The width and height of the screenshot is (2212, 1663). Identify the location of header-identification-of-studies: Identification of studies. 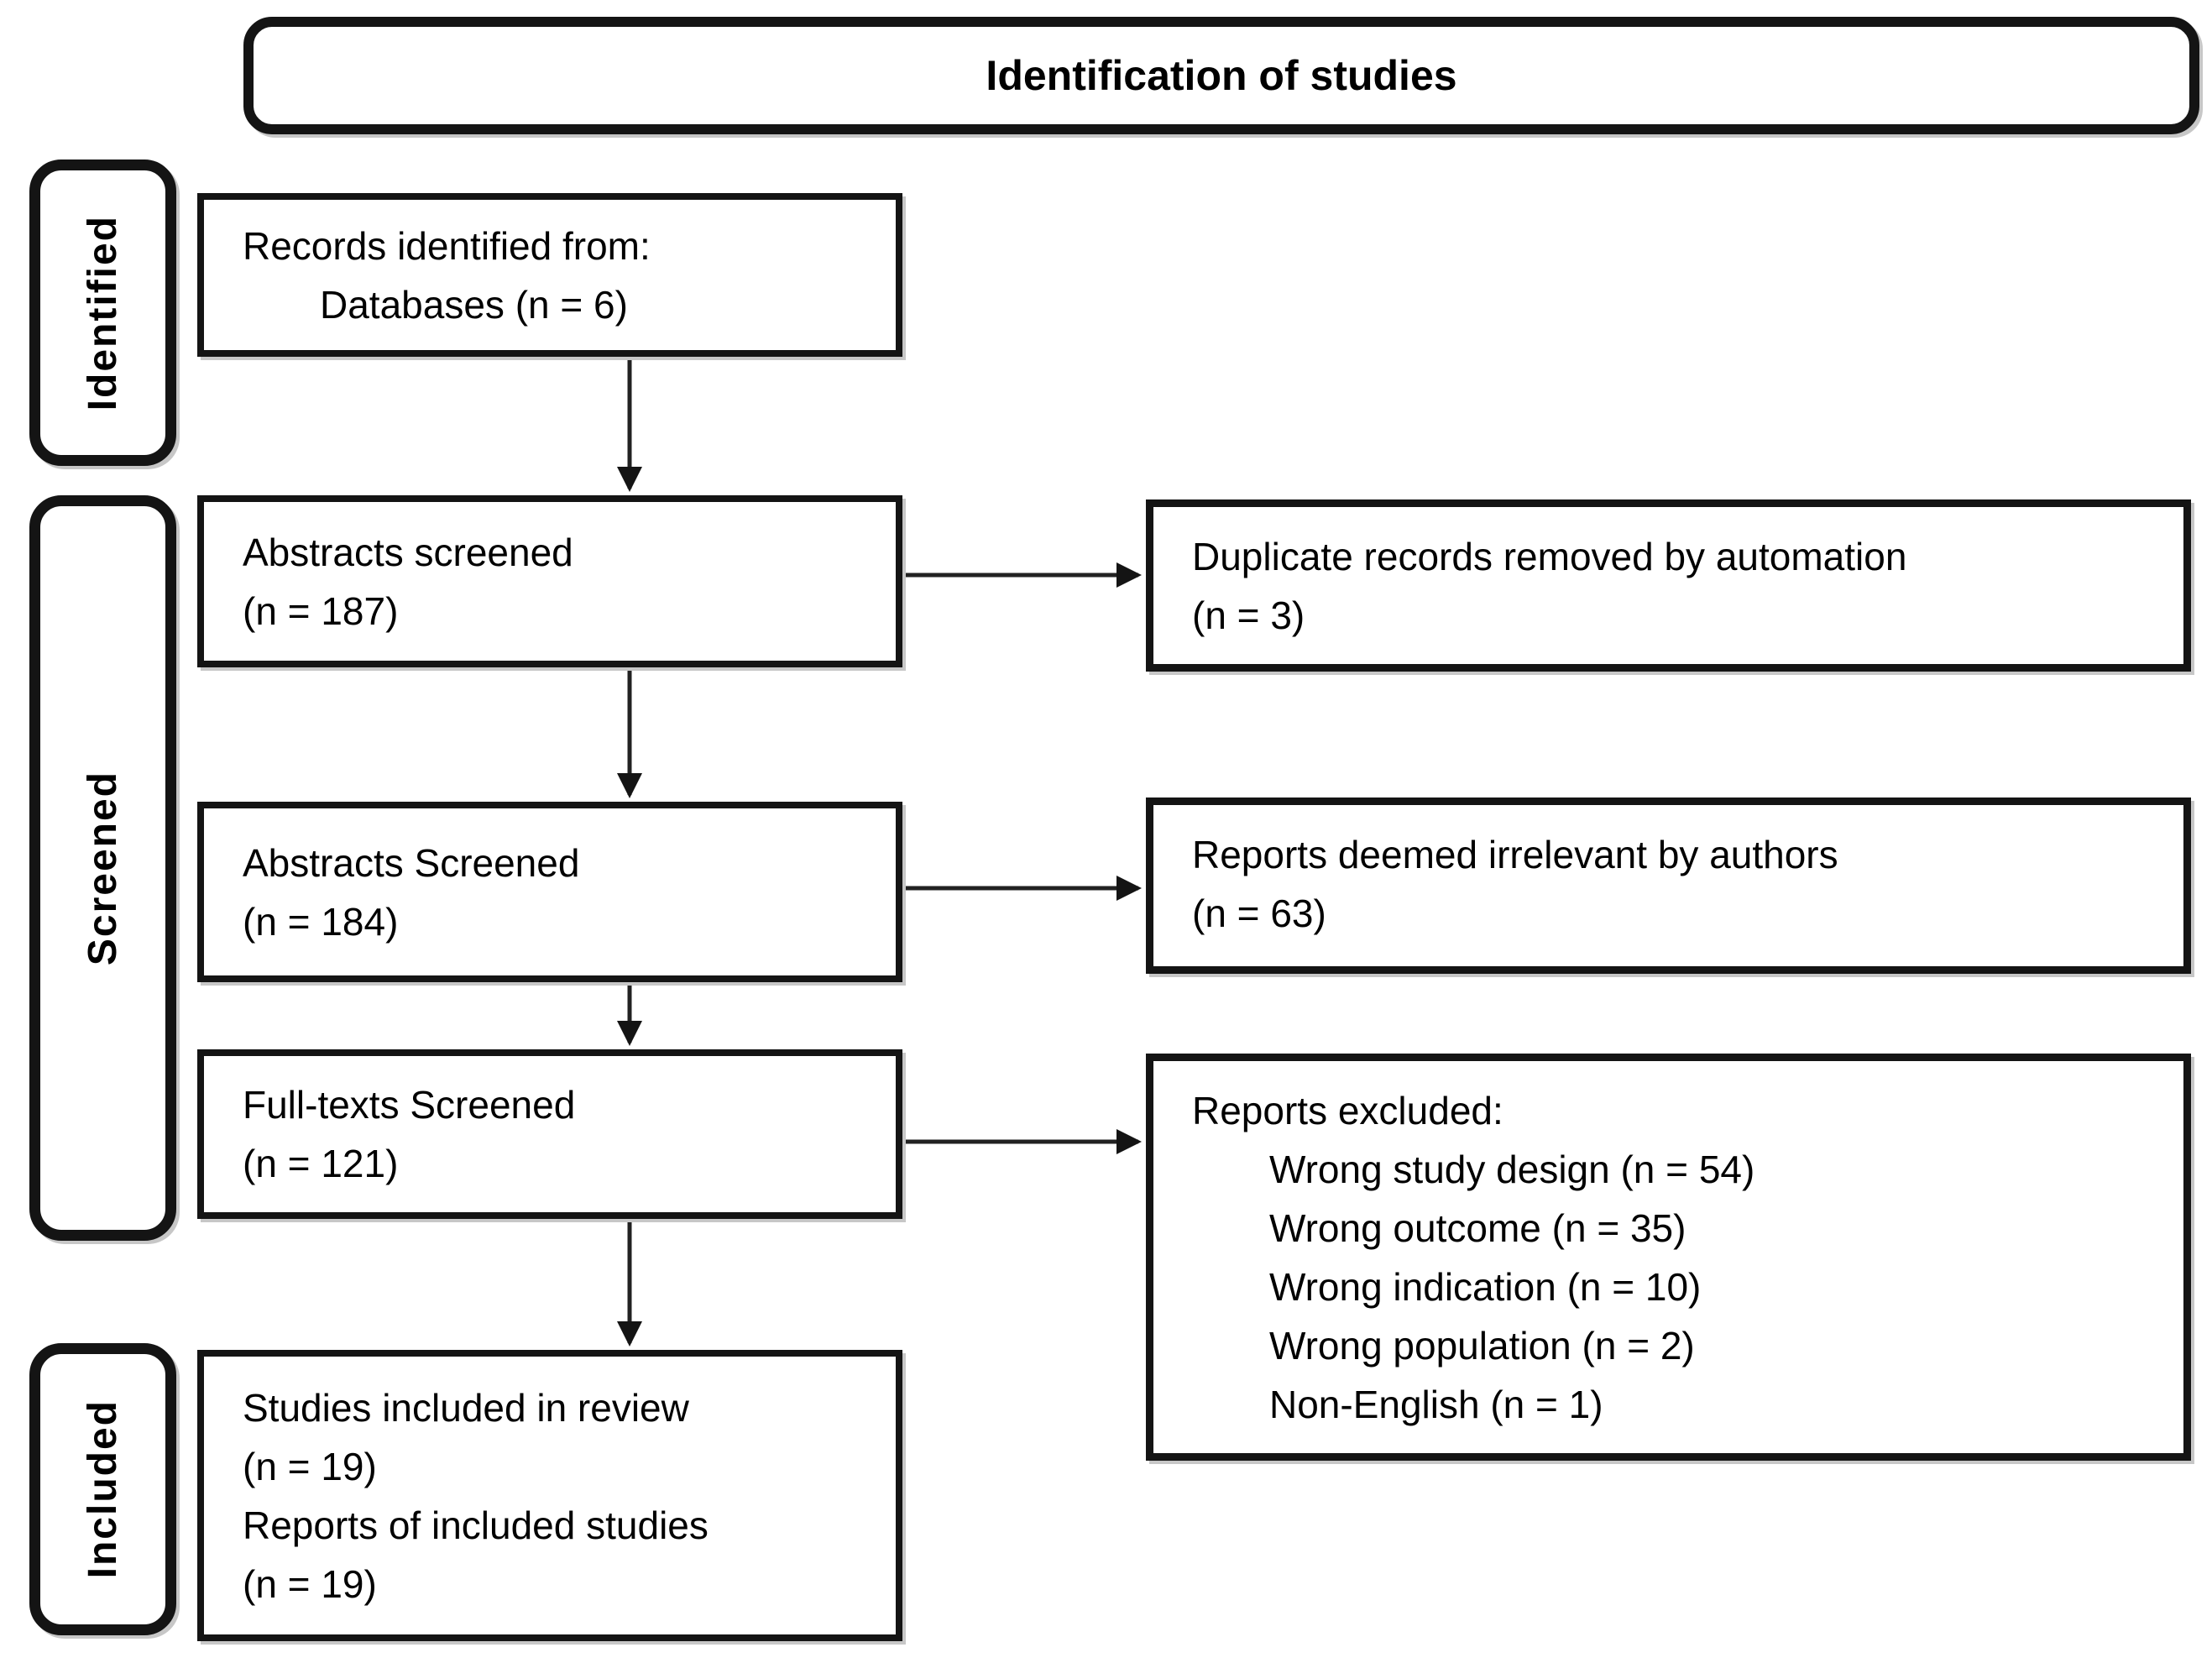
(1221, 75).